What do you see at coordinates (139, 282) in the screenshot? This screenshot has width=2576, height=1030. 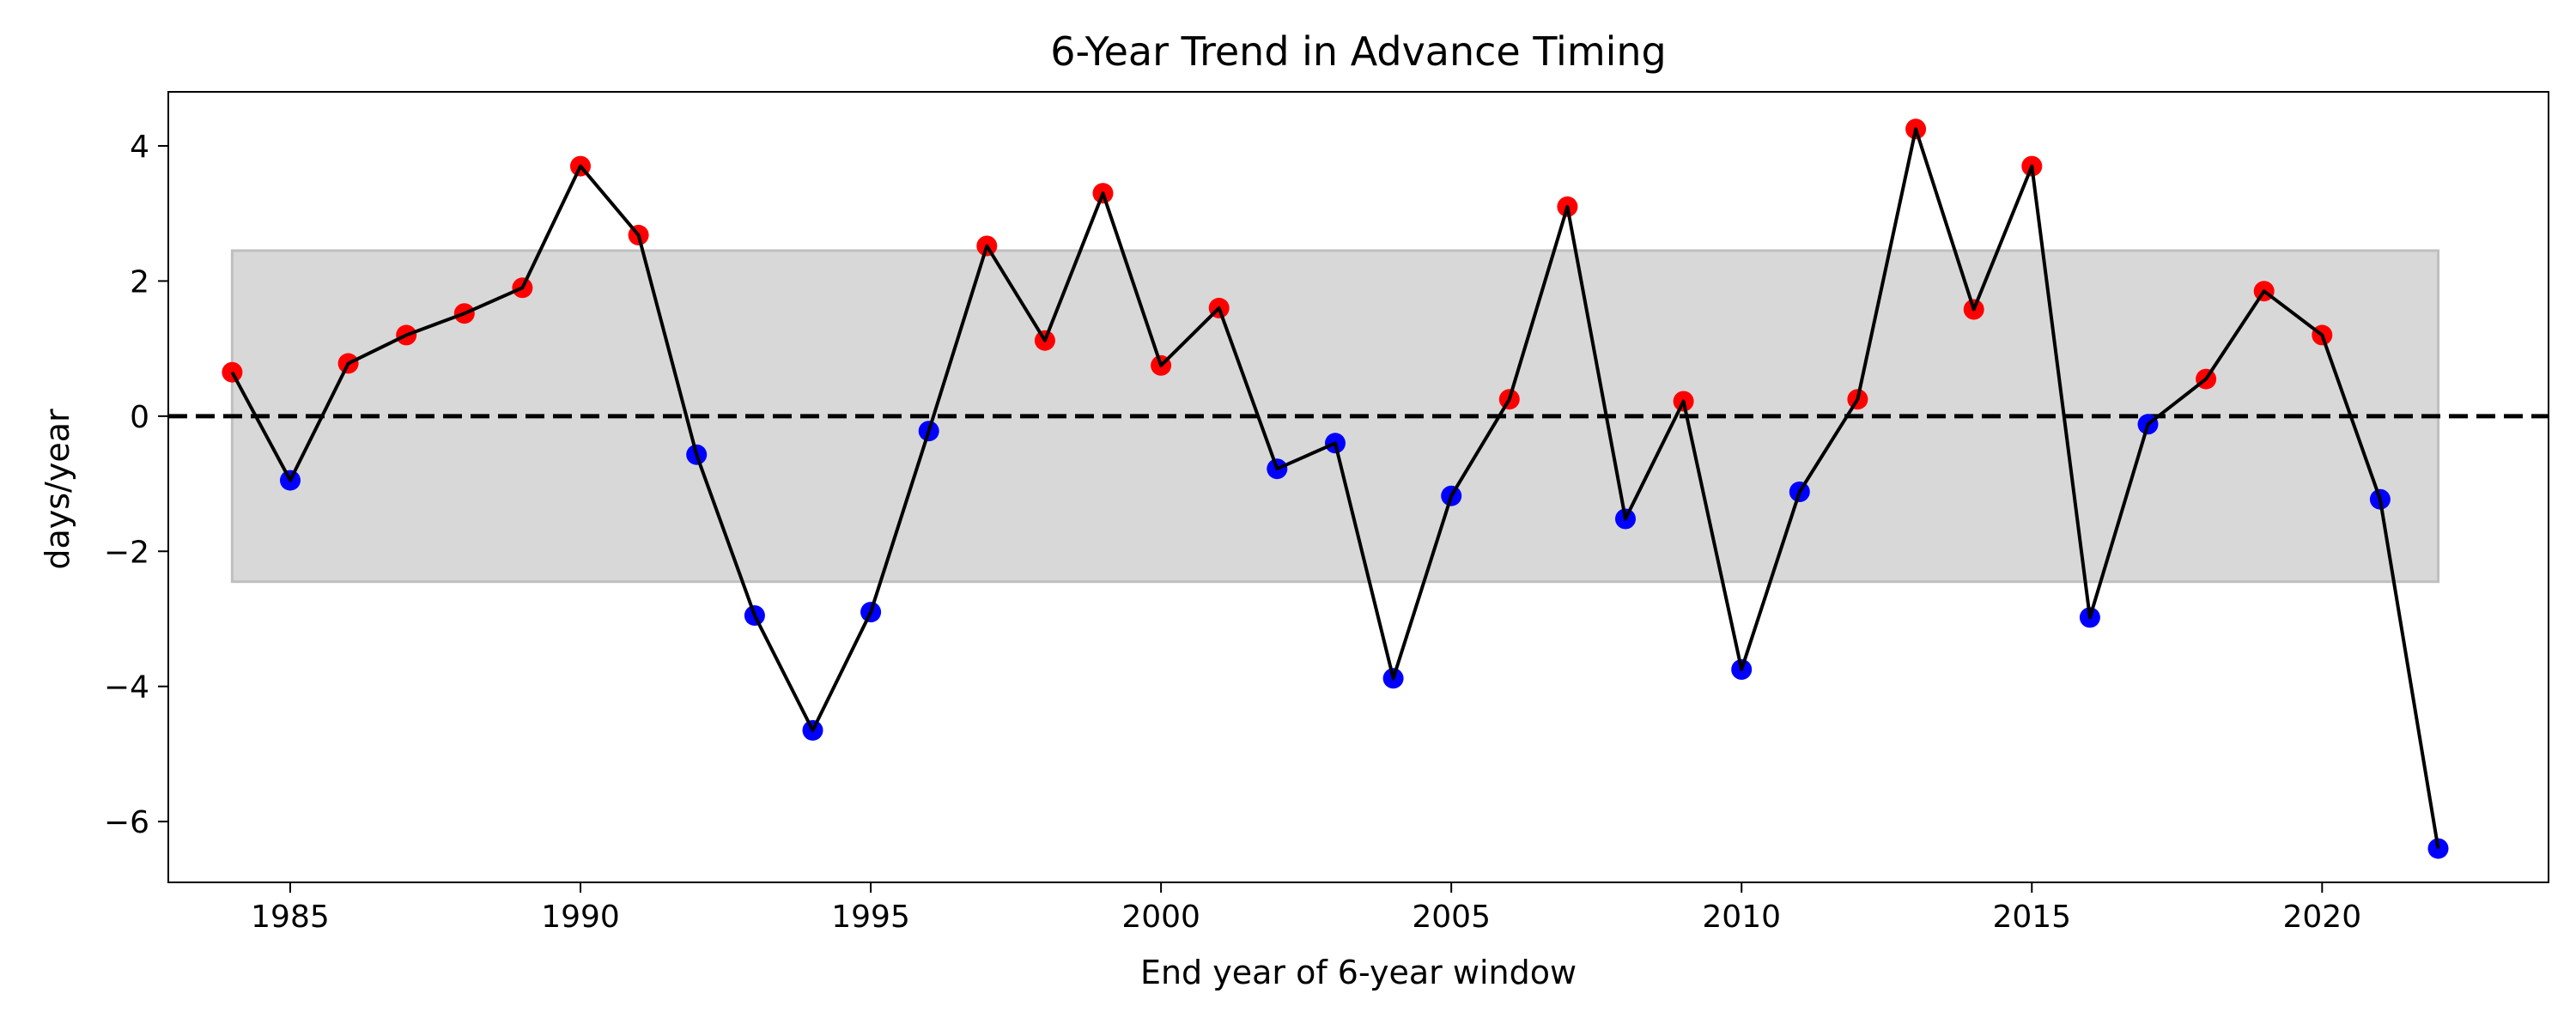 I see `y-tick-label: 2` at bounding box center [139, 282].